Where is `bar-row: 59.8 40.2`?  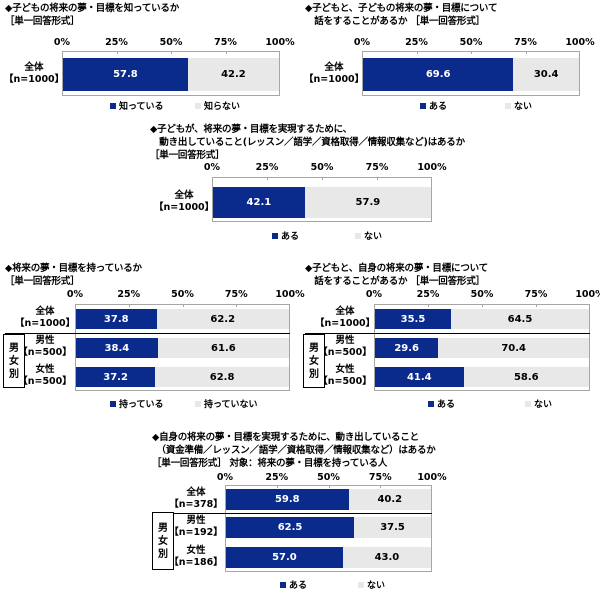 bar-row: 59.8 40.2 is located at coordinates (328, 499).